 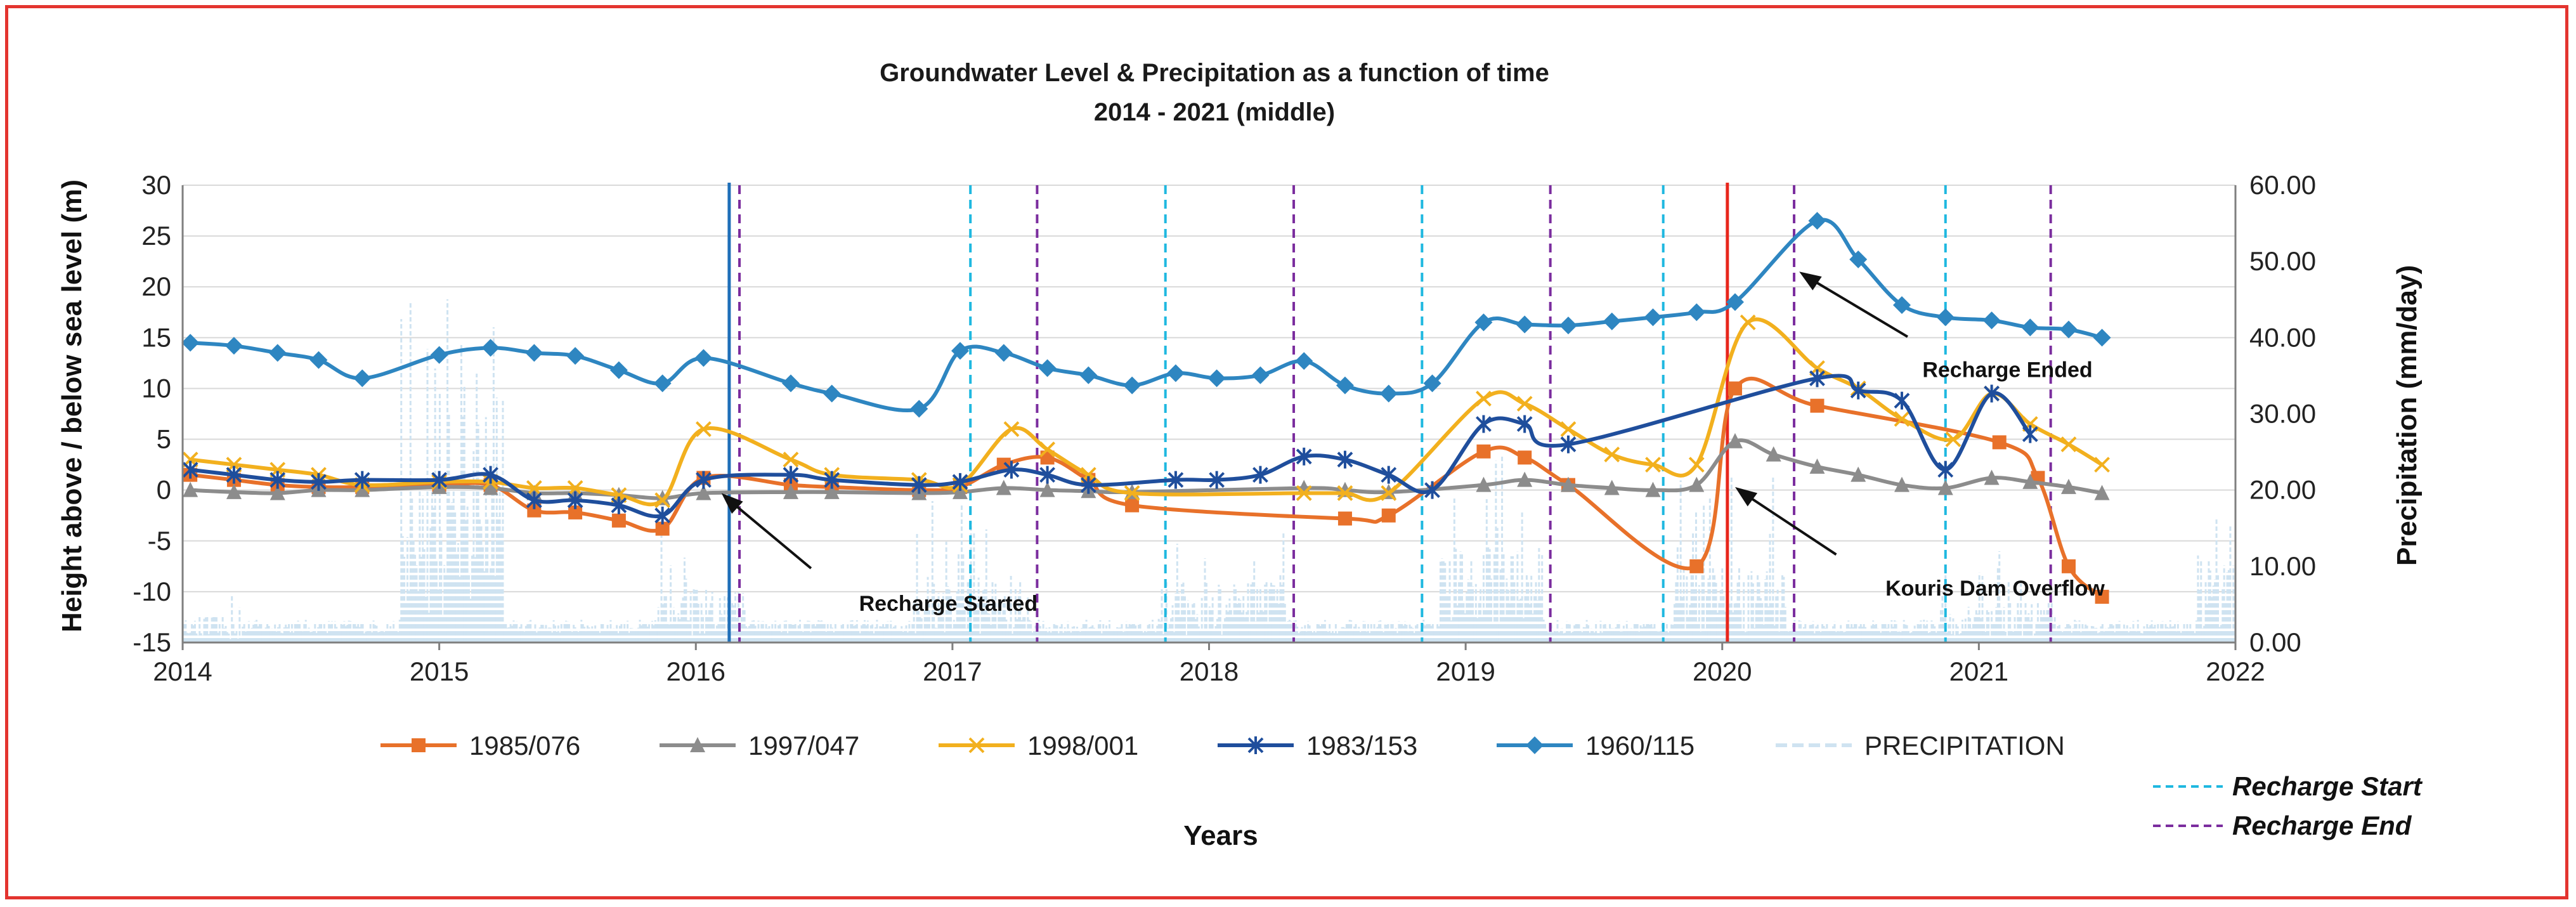 What do you see at coordinates (152, 591) in the screenshot?
I see `y-tick-label: -10` at bounding box center [152, 591].